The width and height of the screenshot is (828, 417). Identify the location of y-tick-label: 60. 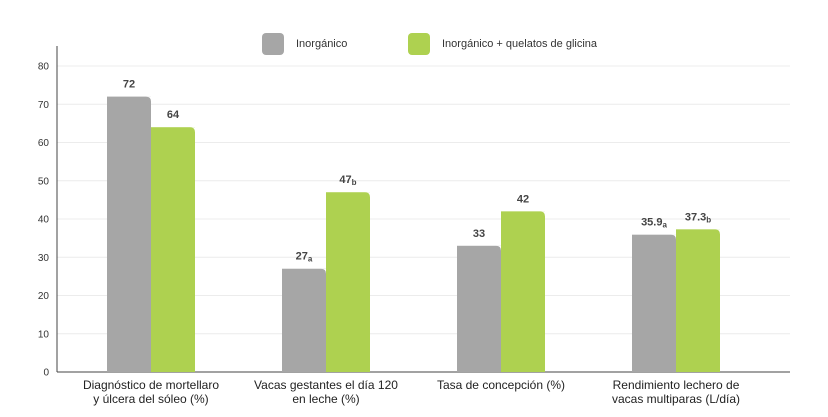
(44, 143).